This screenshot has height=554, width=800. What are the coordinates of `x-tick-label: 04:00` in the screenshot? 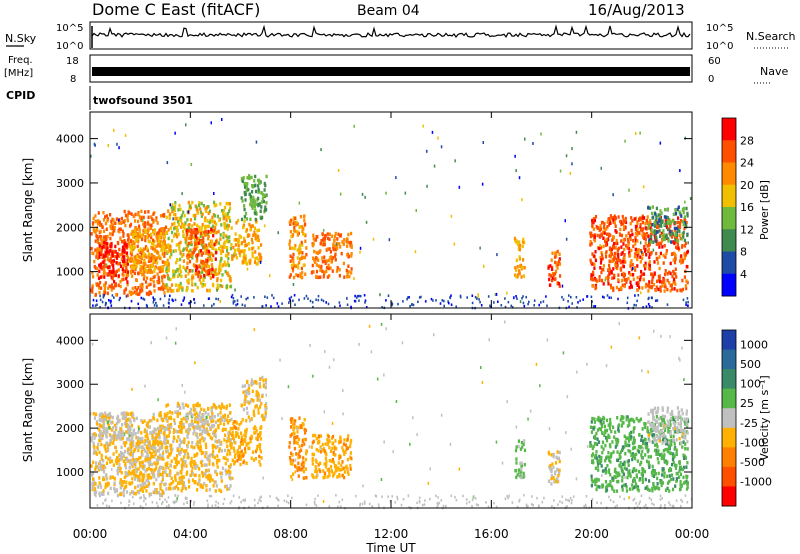 It's located at (190, 534).